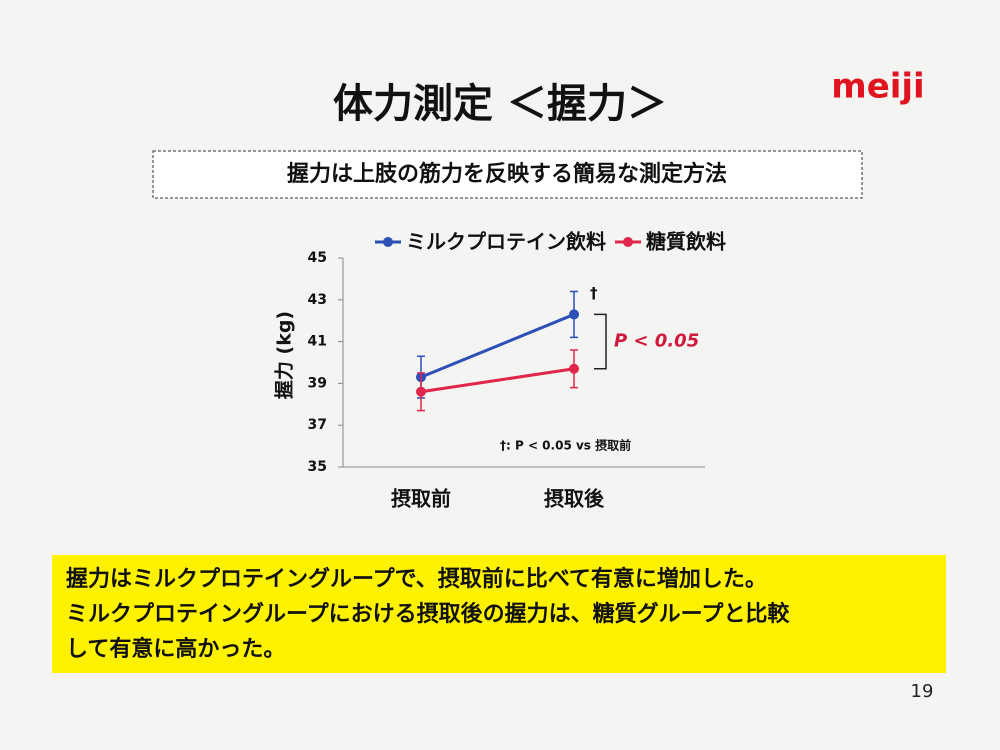  Describe the element at coordinates (922, 691) in the screenshot. I see `page-number: 19` at that location.